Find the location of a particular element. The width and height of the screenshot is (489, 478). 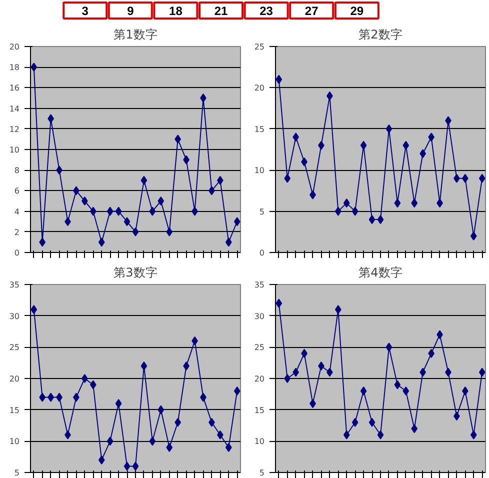

y-tick-label: 14 is located at coordinates (14, 109).